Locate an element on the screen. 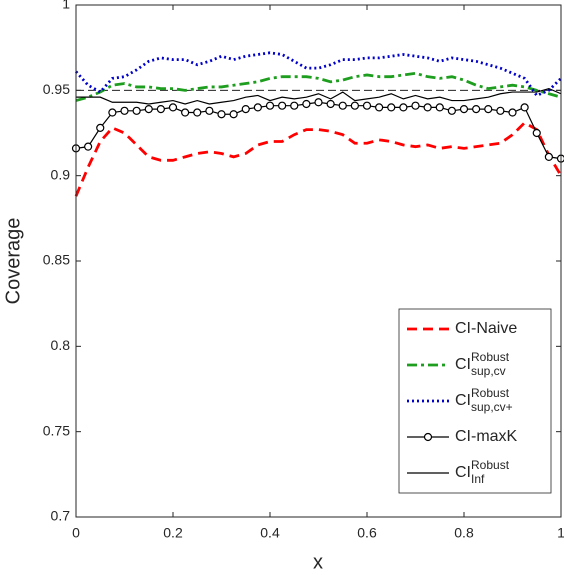  y-tick-label: 0.9 is located at coordinates (61, 174).